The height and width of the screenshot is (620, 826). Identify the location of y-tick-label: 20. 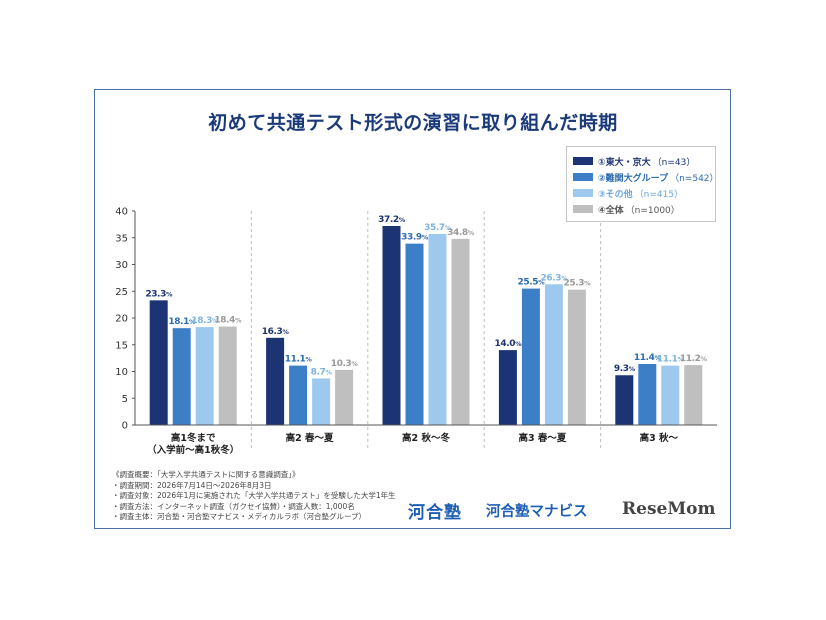
(121, 319).